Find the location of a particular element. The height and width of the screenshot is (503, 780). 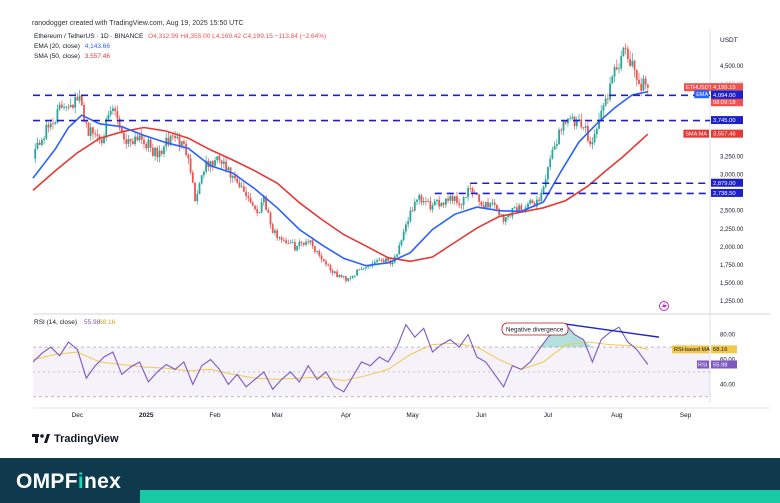

rsi-ma-legend-value: 68.16 is located at coordinates (107, 322).